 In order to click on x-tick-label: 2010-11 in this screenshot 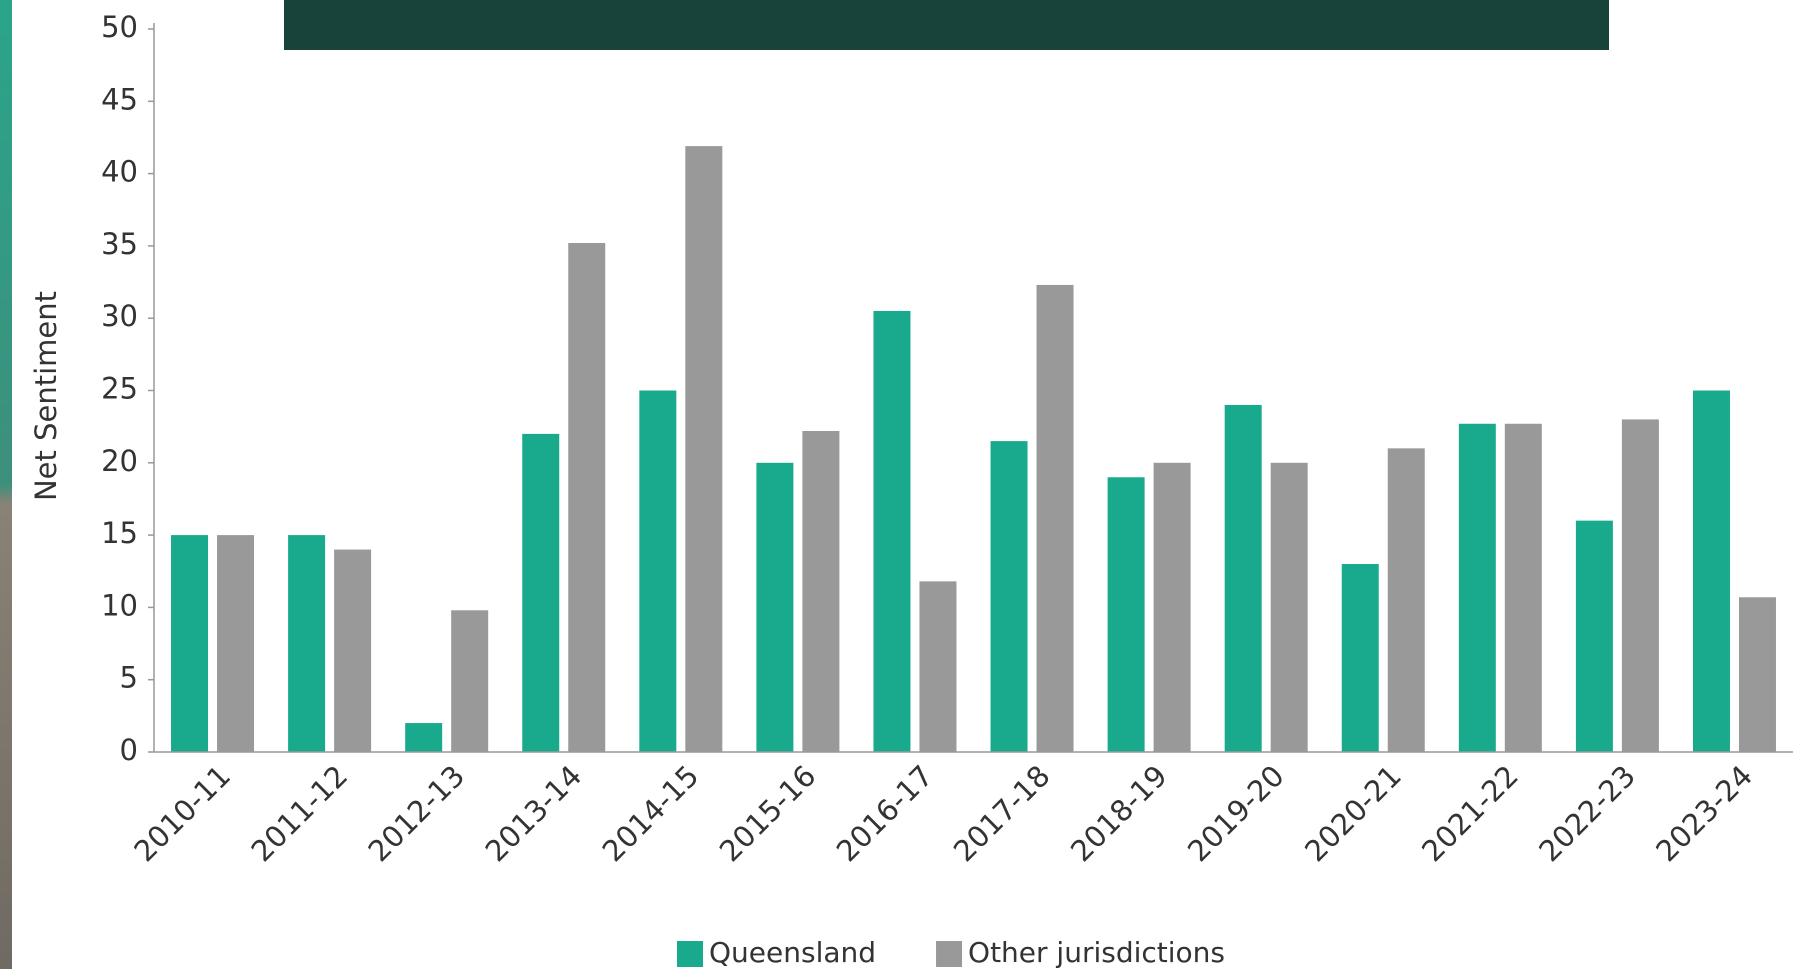, I will do `click(182, 814)`.